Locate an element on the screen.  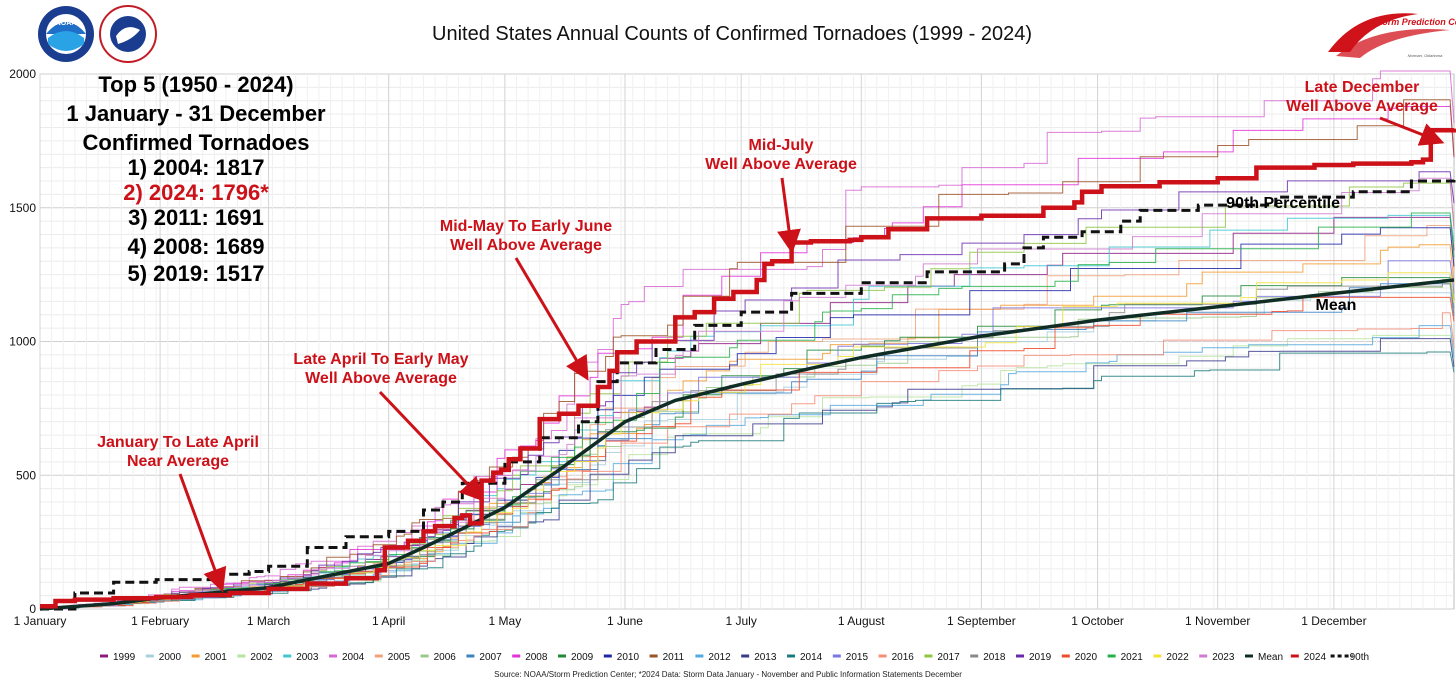
y-tick-label: 500 is located at coordinates (26, 475).